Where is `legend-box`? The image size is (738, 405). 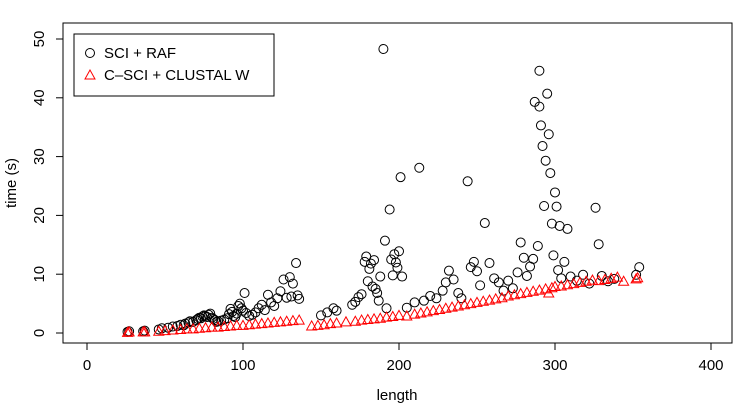
legend-box is located at coordinates (174, 65).